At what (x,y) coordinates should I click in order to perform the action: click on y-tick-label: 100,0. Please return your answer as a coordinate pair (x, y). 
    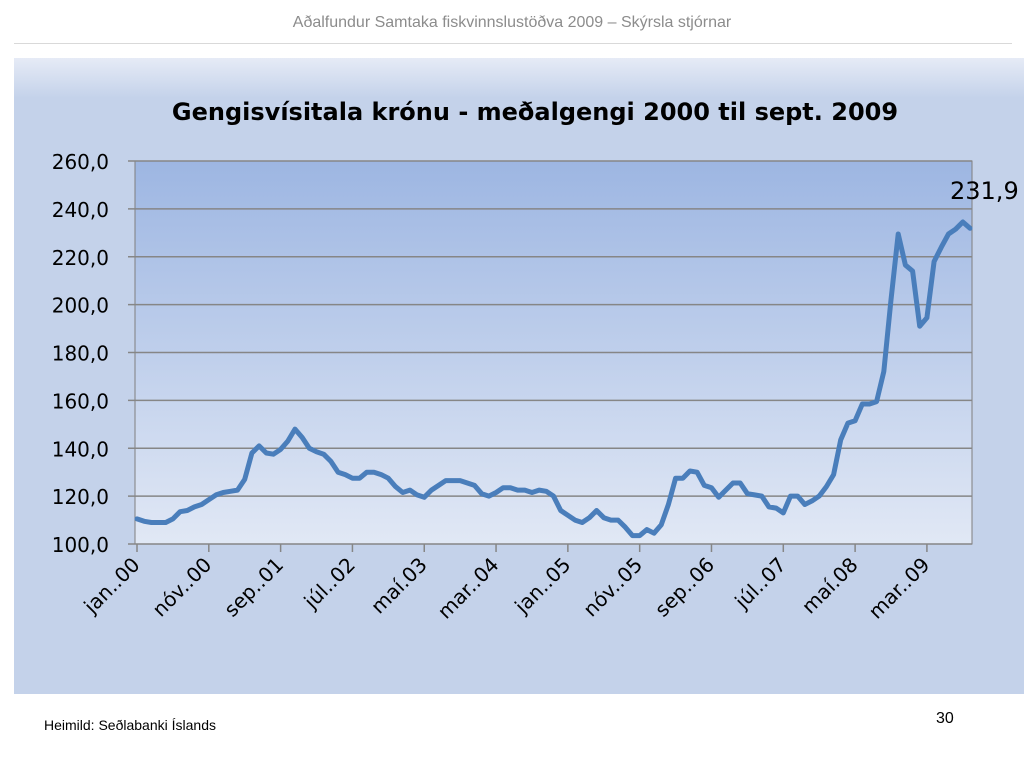
    Looking at the image, I should click on (80, 545).